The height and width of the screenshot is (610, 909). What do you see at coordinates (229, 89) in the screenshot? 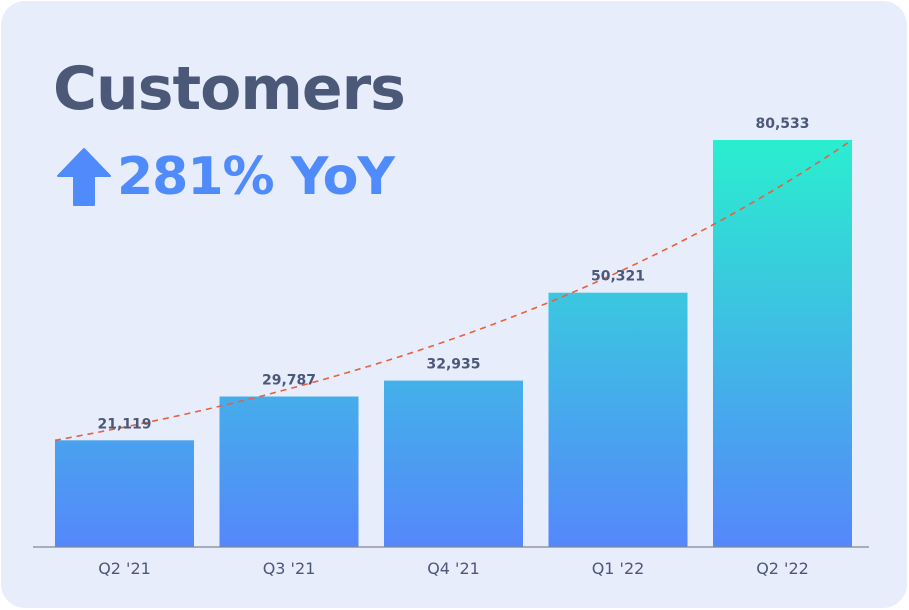
I see `chart-title: Customers` at bounding box center [229, 89].